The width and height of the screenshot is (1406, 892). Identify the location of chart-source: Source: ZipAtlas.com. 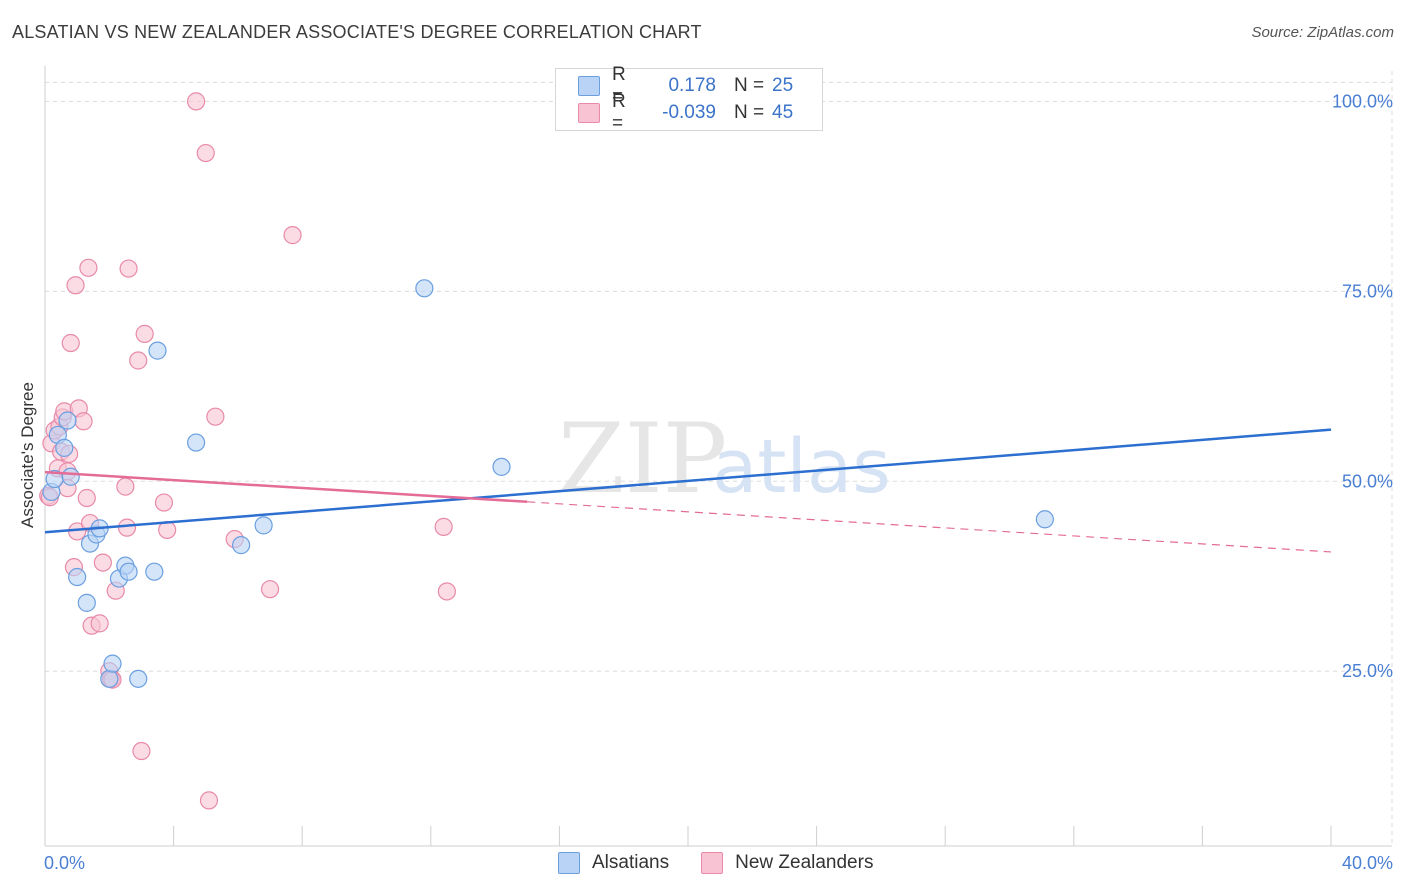
(1322, 32).